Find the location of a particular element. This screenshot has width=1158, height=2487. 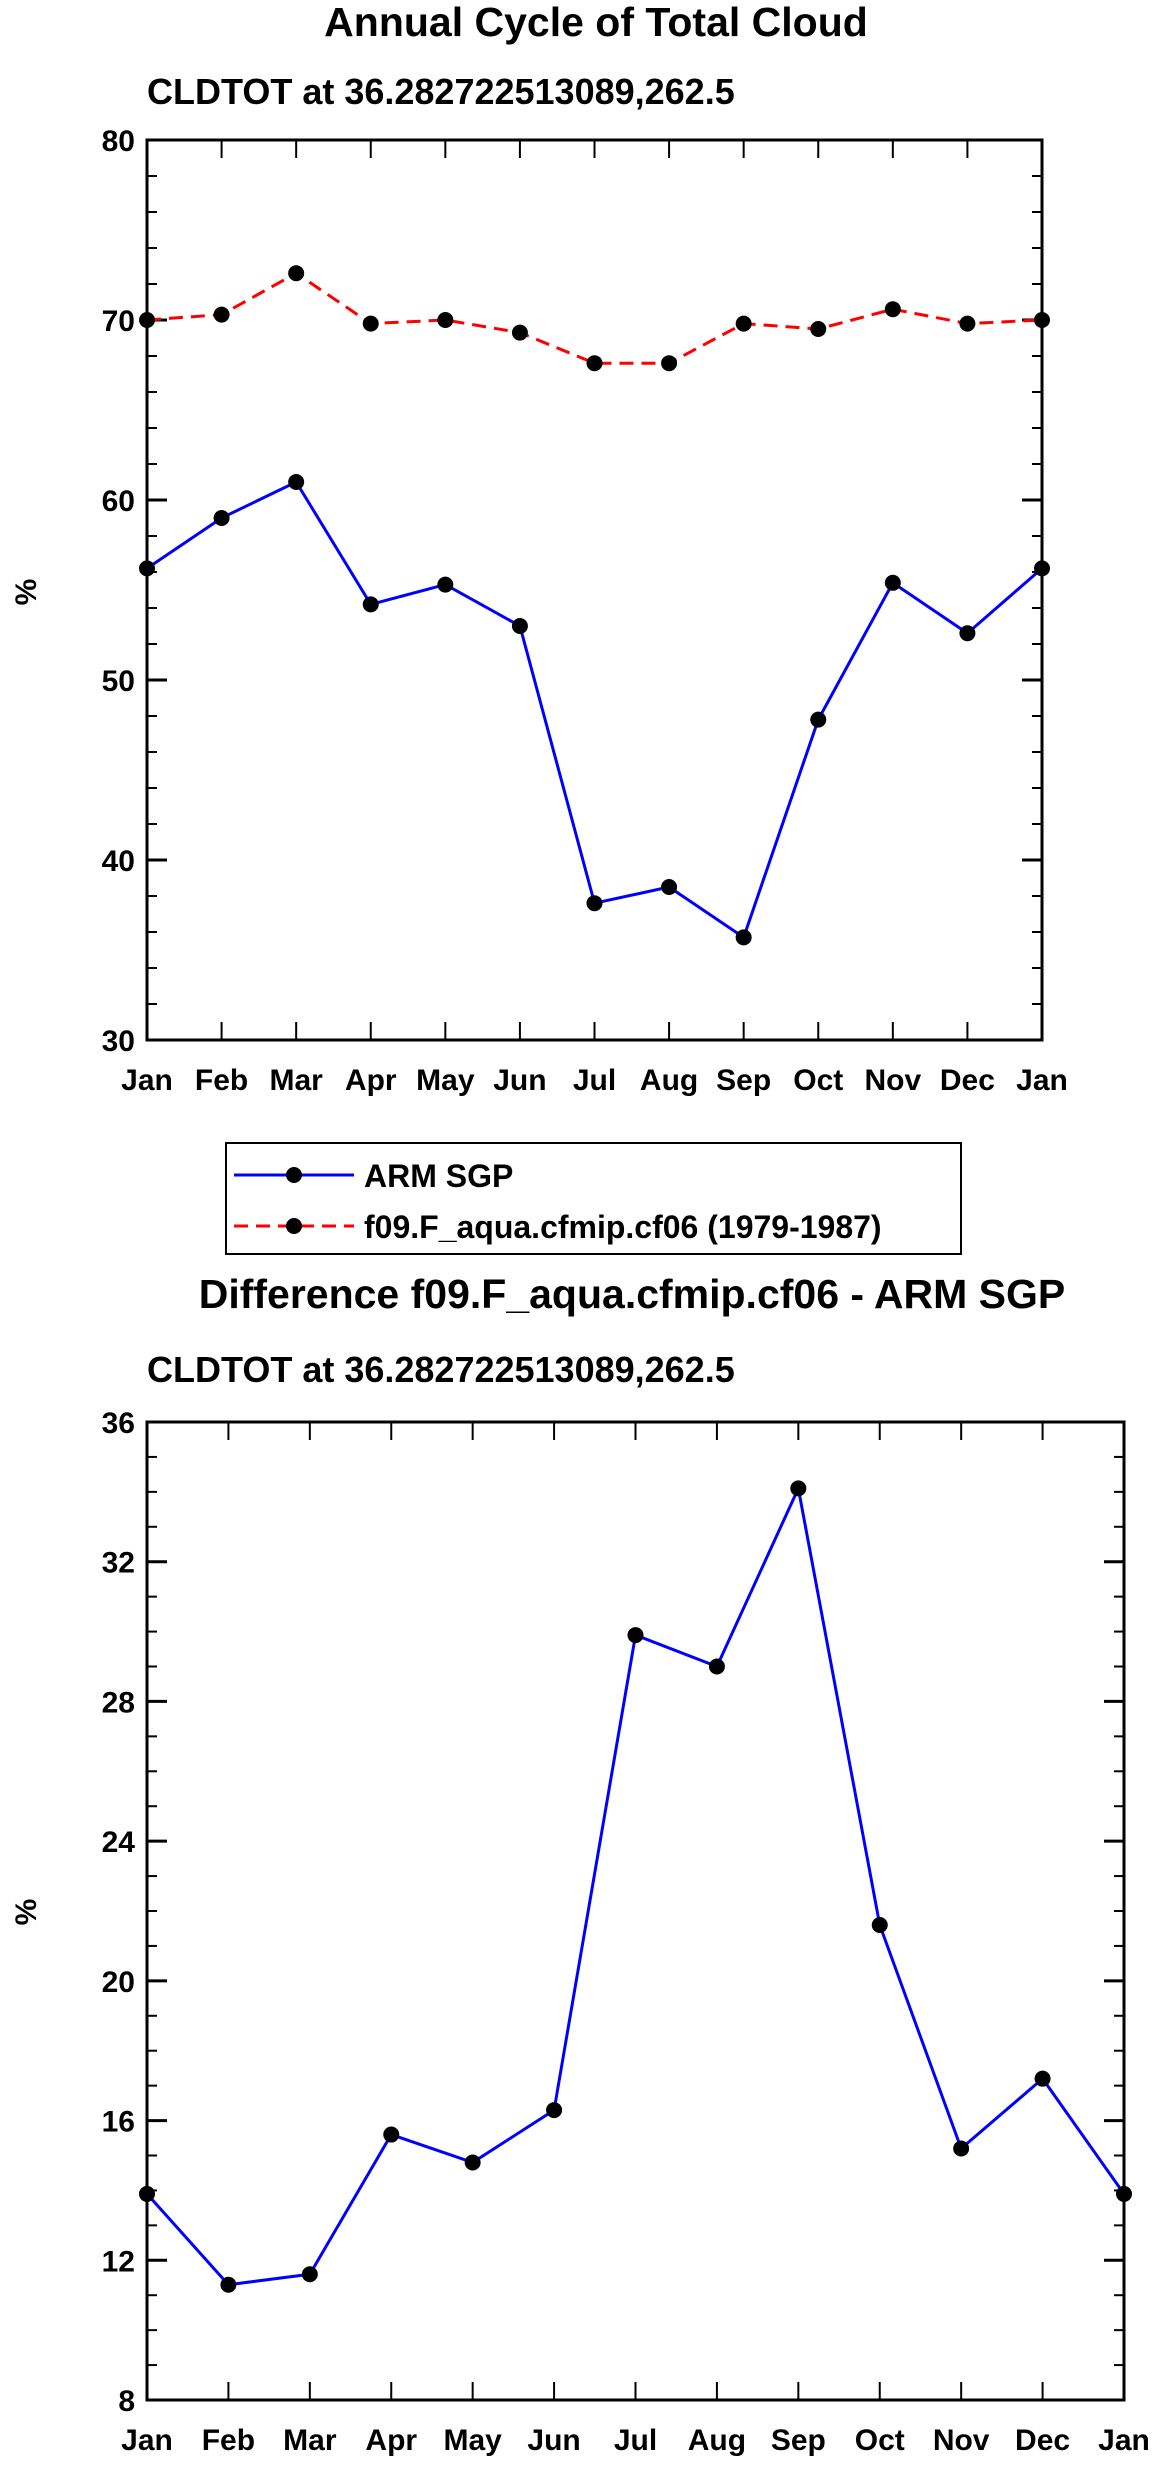

chart1-xtick-label: Mar is located at coordinates (296, 1080).